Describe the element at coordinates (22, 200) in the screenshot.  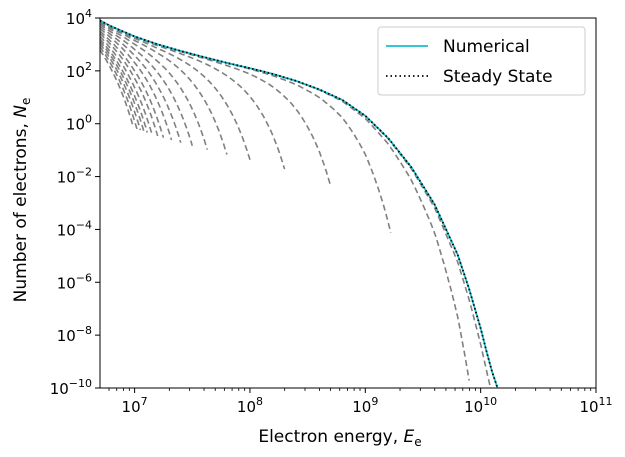
I see `y-axis-label: Number of electrons, Ne` at that location.